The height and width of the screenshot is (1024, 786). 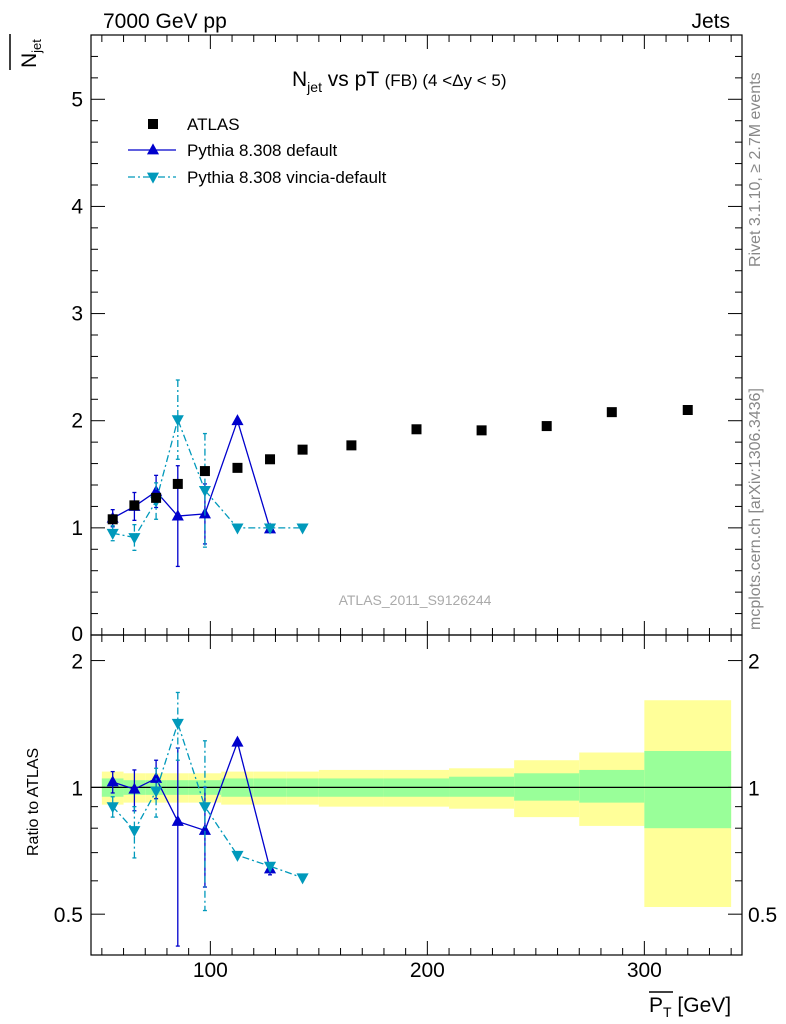 I want to click on legend-label-pythia-default: Pythia 8.308 default, so click(x=262, y=150).